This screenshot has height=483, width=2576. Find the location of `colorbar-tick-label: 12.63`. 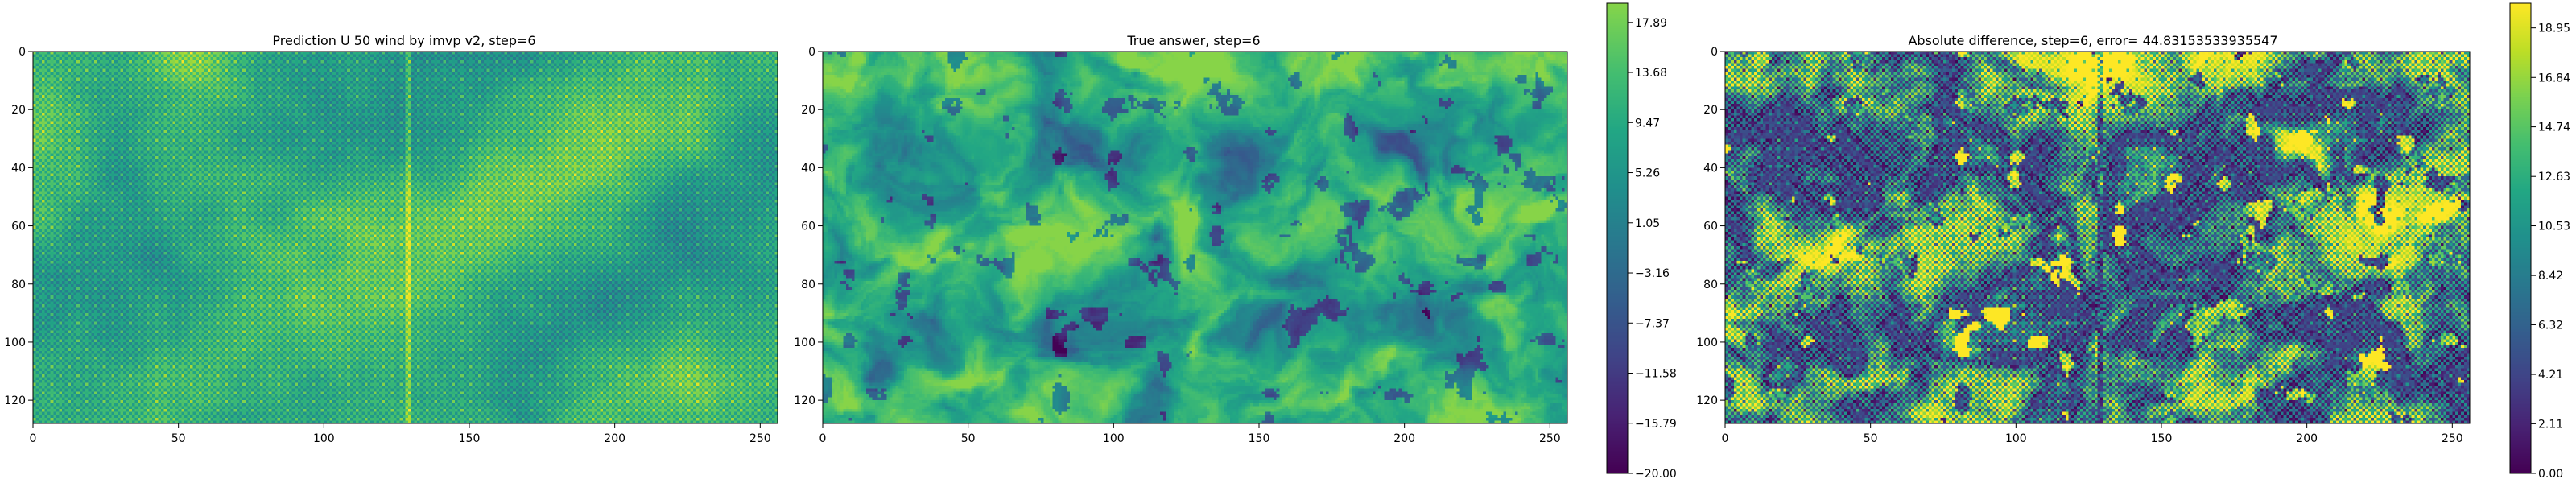

colorbar-tick-label: 12.63 is located at coordinates (2554, 177).